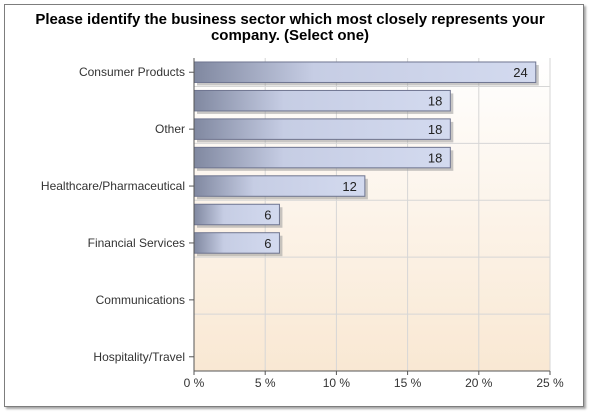 The width and height of the screenshot is (590, 413). Describe the element at coordinates (136, 243) in the screenshot. I see `category-label: Financial Services` at that location.